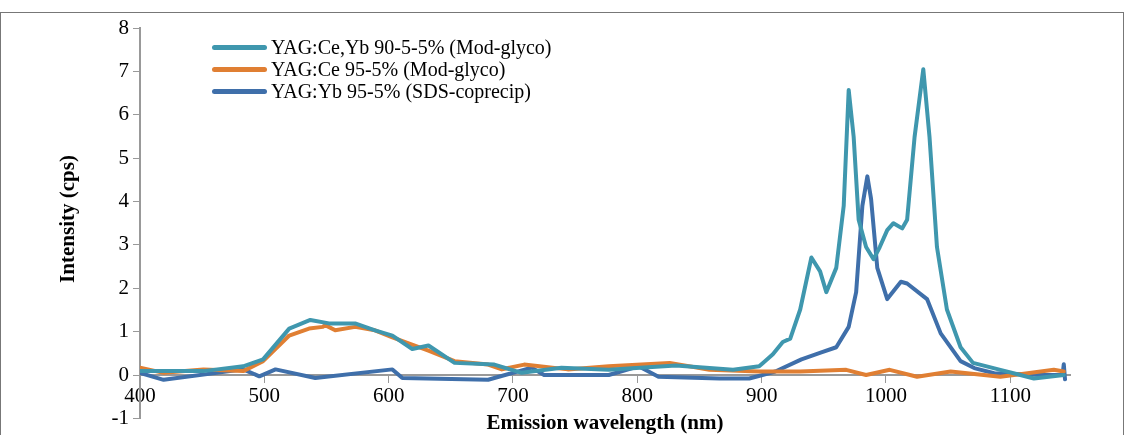 The image size is (1128, 435). I want to click on x-tick-label: 900, so click(761, 395).